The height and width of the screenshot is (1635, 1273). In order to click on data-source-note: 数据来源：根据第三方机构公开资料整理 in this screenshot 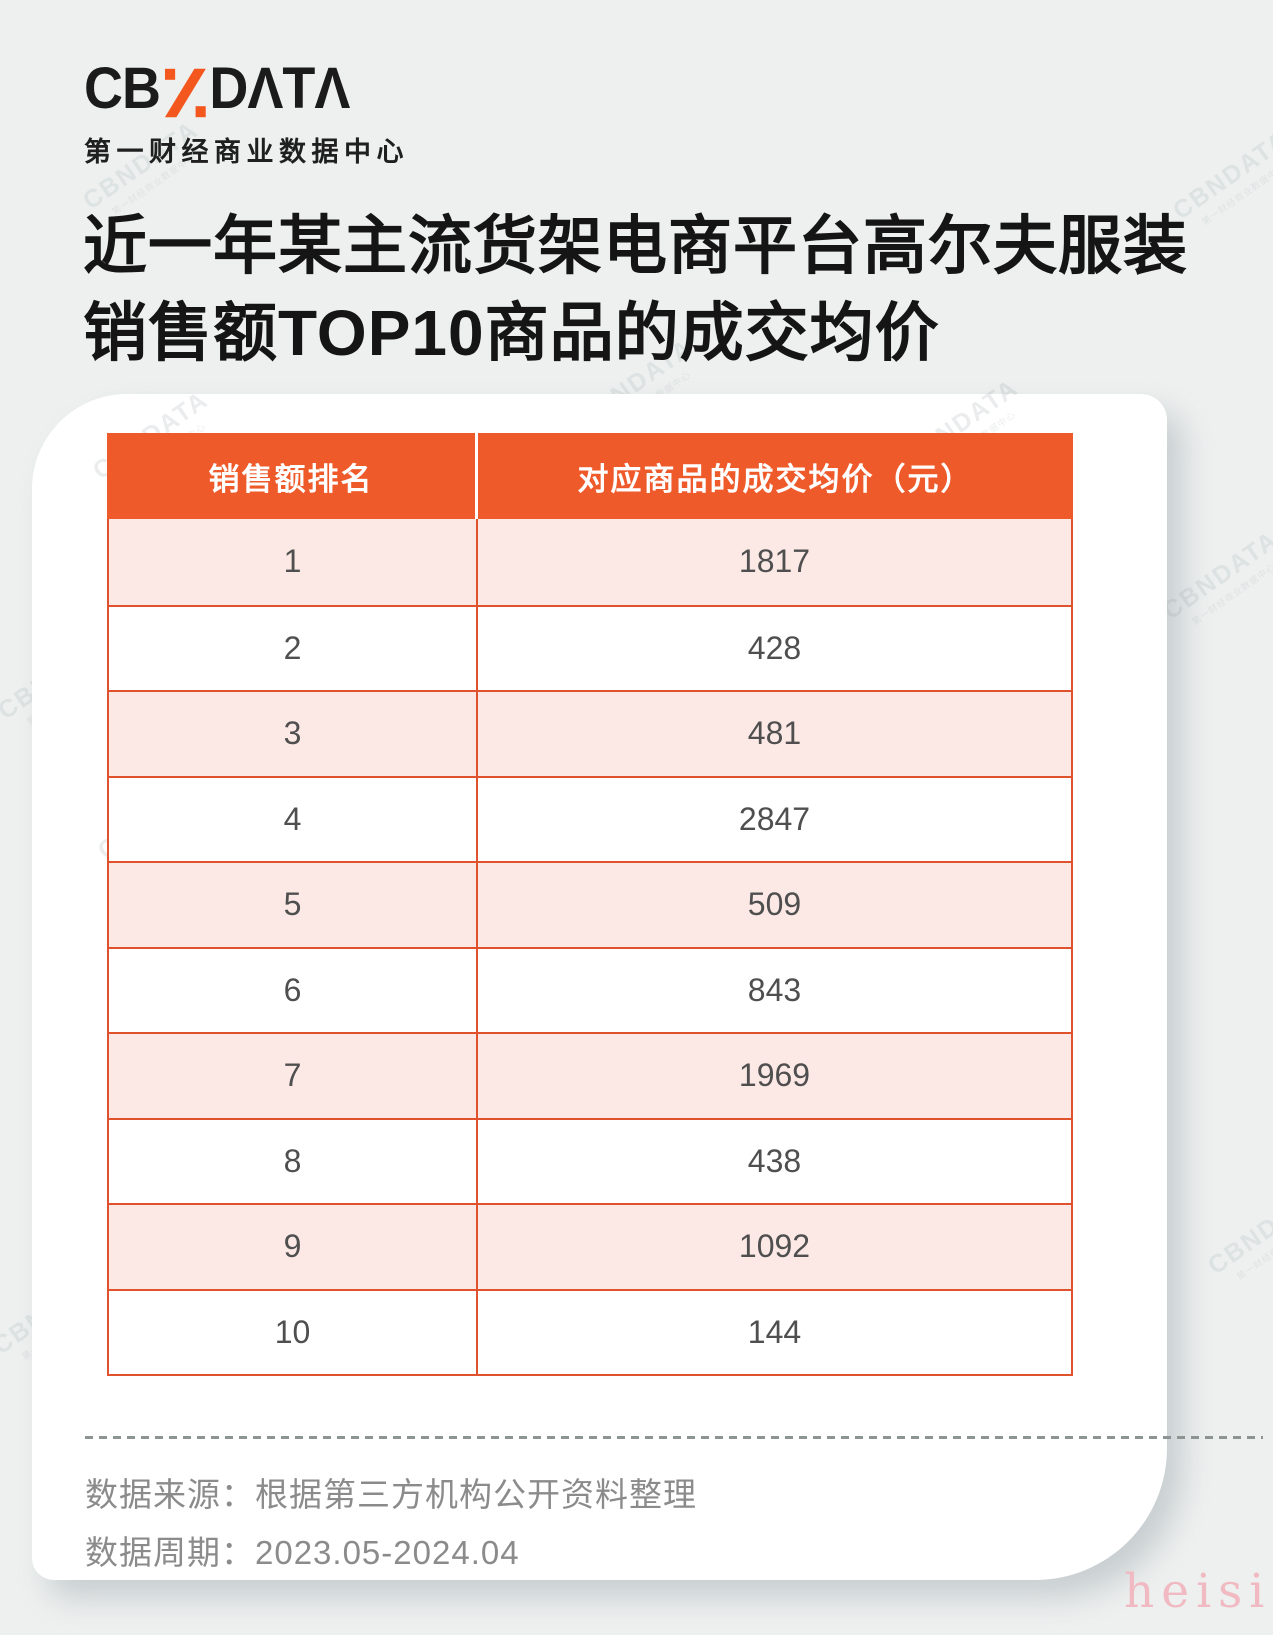, I will do `click(391, 1494)`.